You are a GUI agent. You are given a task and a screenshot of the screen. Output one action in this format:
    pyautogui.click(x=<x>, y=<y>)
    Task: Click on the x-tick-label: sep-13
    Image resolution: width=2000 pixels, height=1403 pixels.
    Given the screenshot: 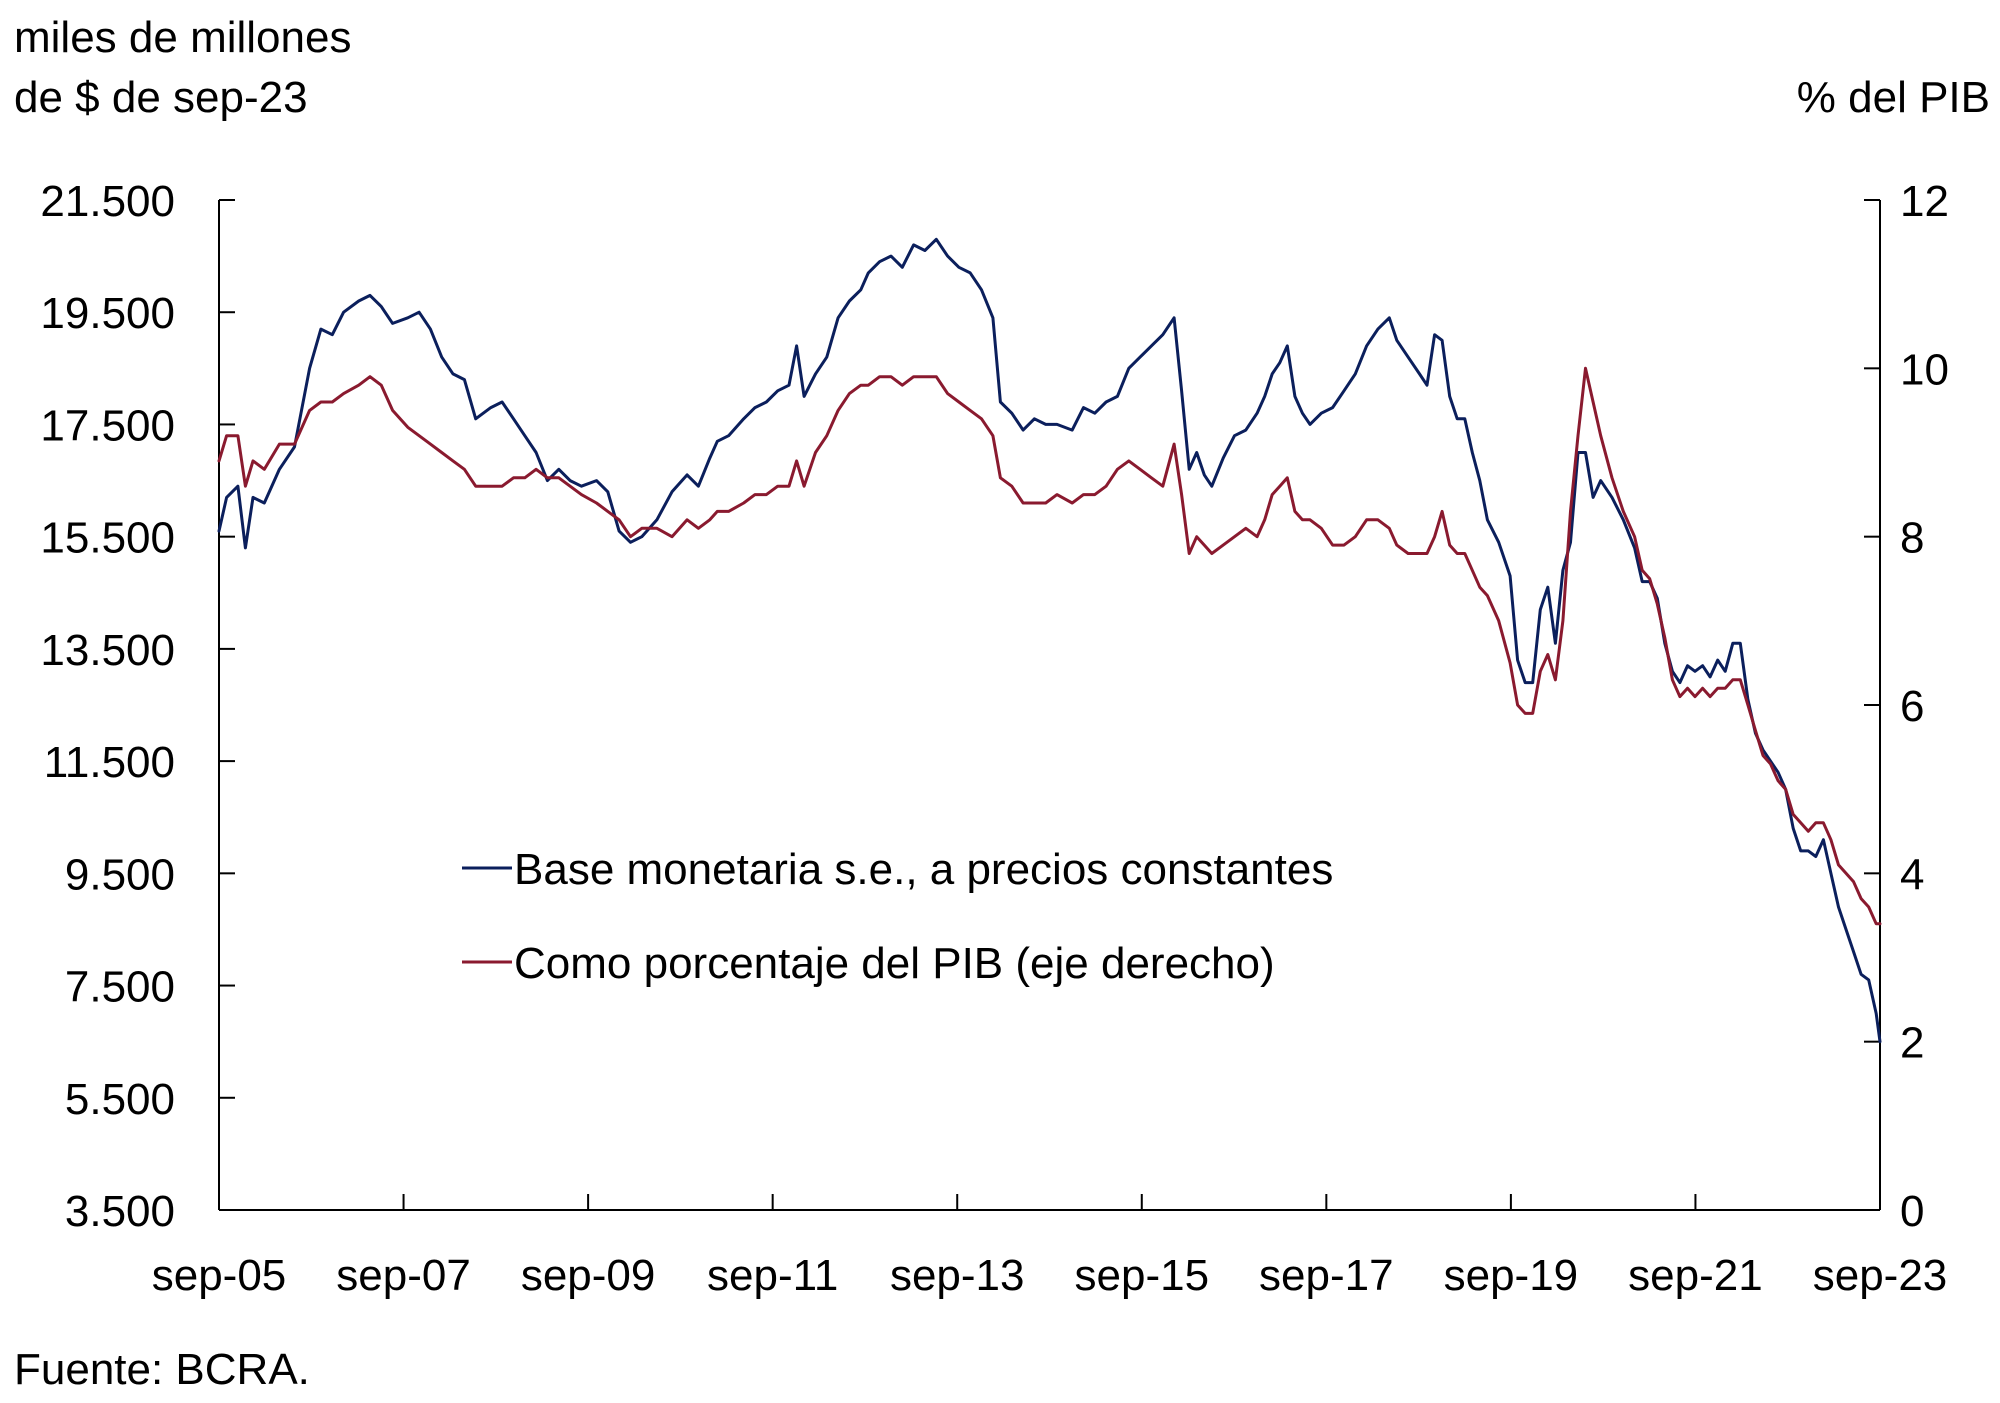 What is the action you would take?
    pyautogui.click(x=957, y=1275)
    